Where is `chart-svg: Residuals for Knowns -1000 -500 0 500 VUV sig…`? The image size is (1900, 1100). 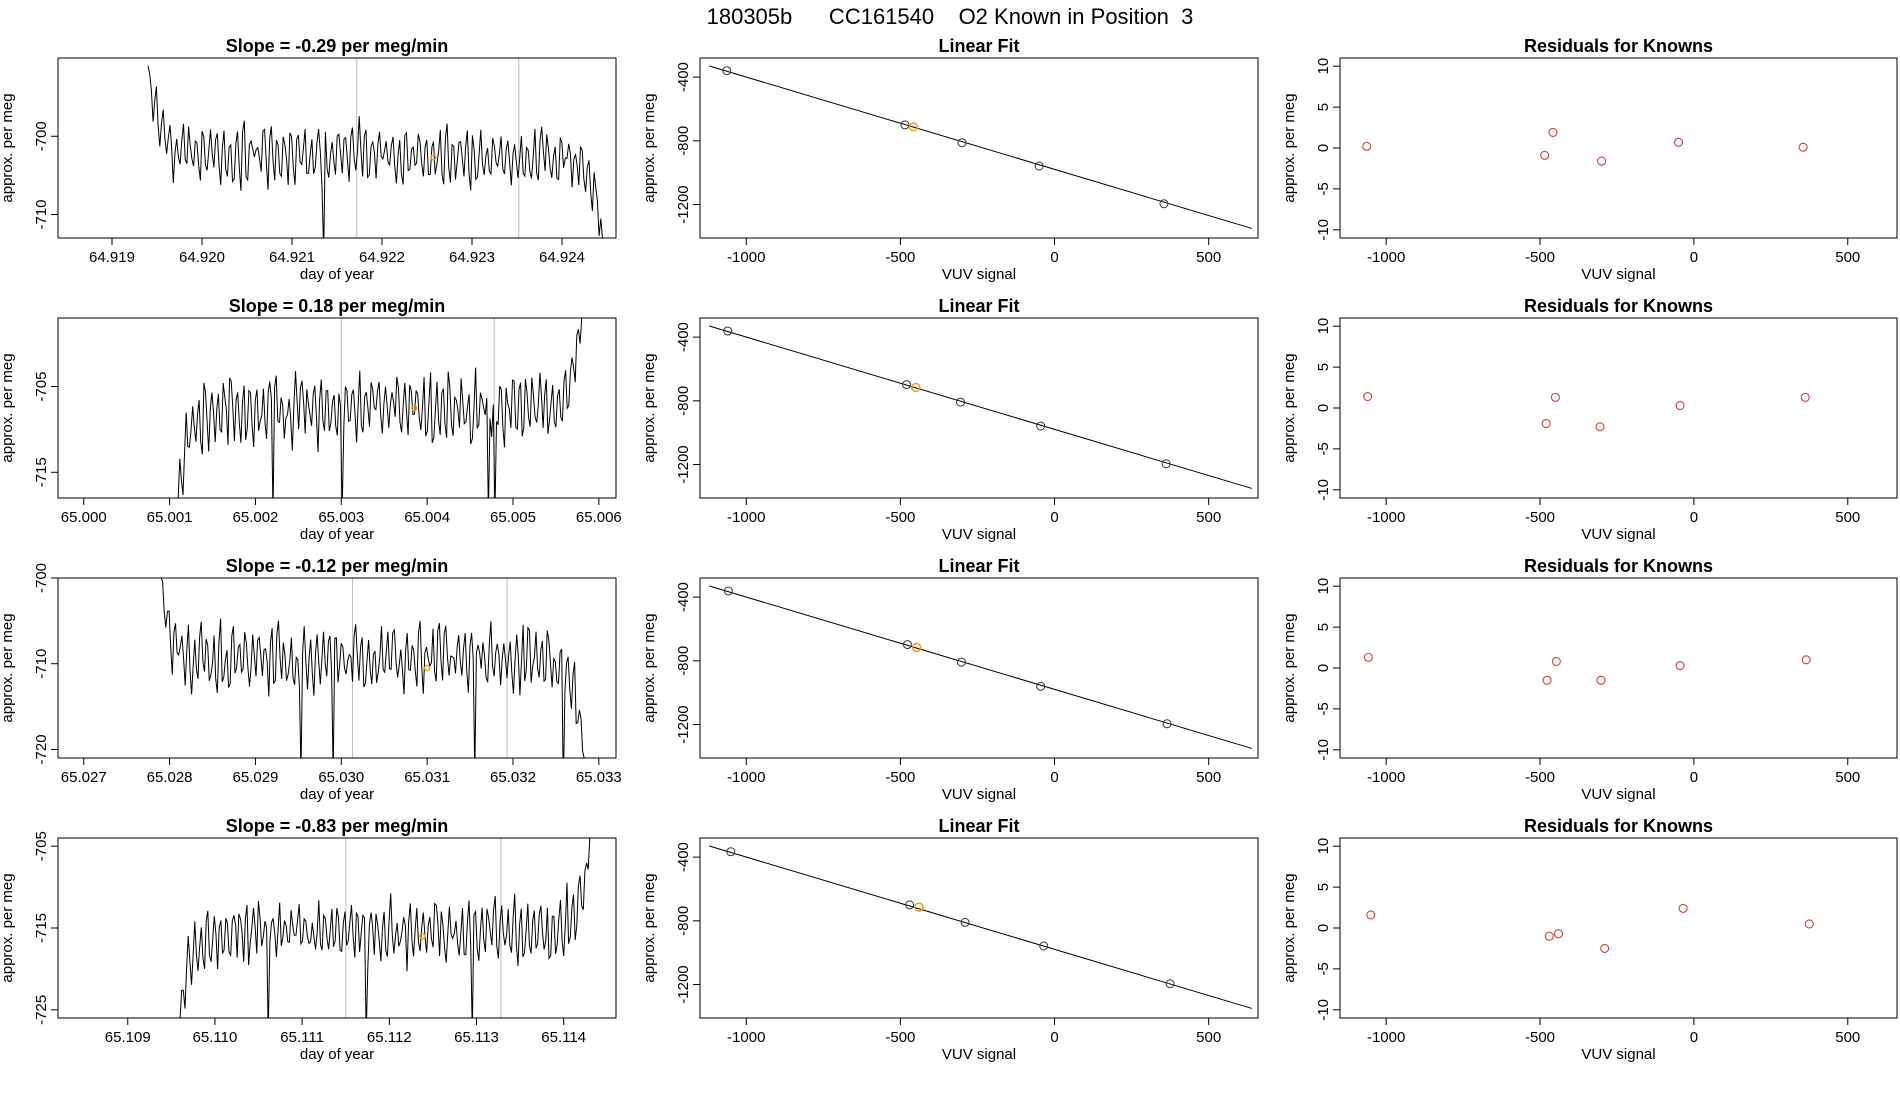 chart-svg: Residuals for Knowns -1000 -500 0 500 VUV sig… is located at coordinates (1589, 679).